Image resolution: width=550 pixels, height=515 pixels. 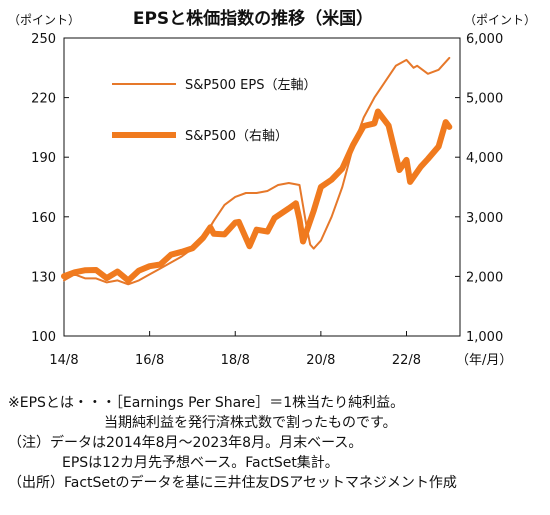 I want to click on right-tick-label: 1,000, so click(x=484, y=337).